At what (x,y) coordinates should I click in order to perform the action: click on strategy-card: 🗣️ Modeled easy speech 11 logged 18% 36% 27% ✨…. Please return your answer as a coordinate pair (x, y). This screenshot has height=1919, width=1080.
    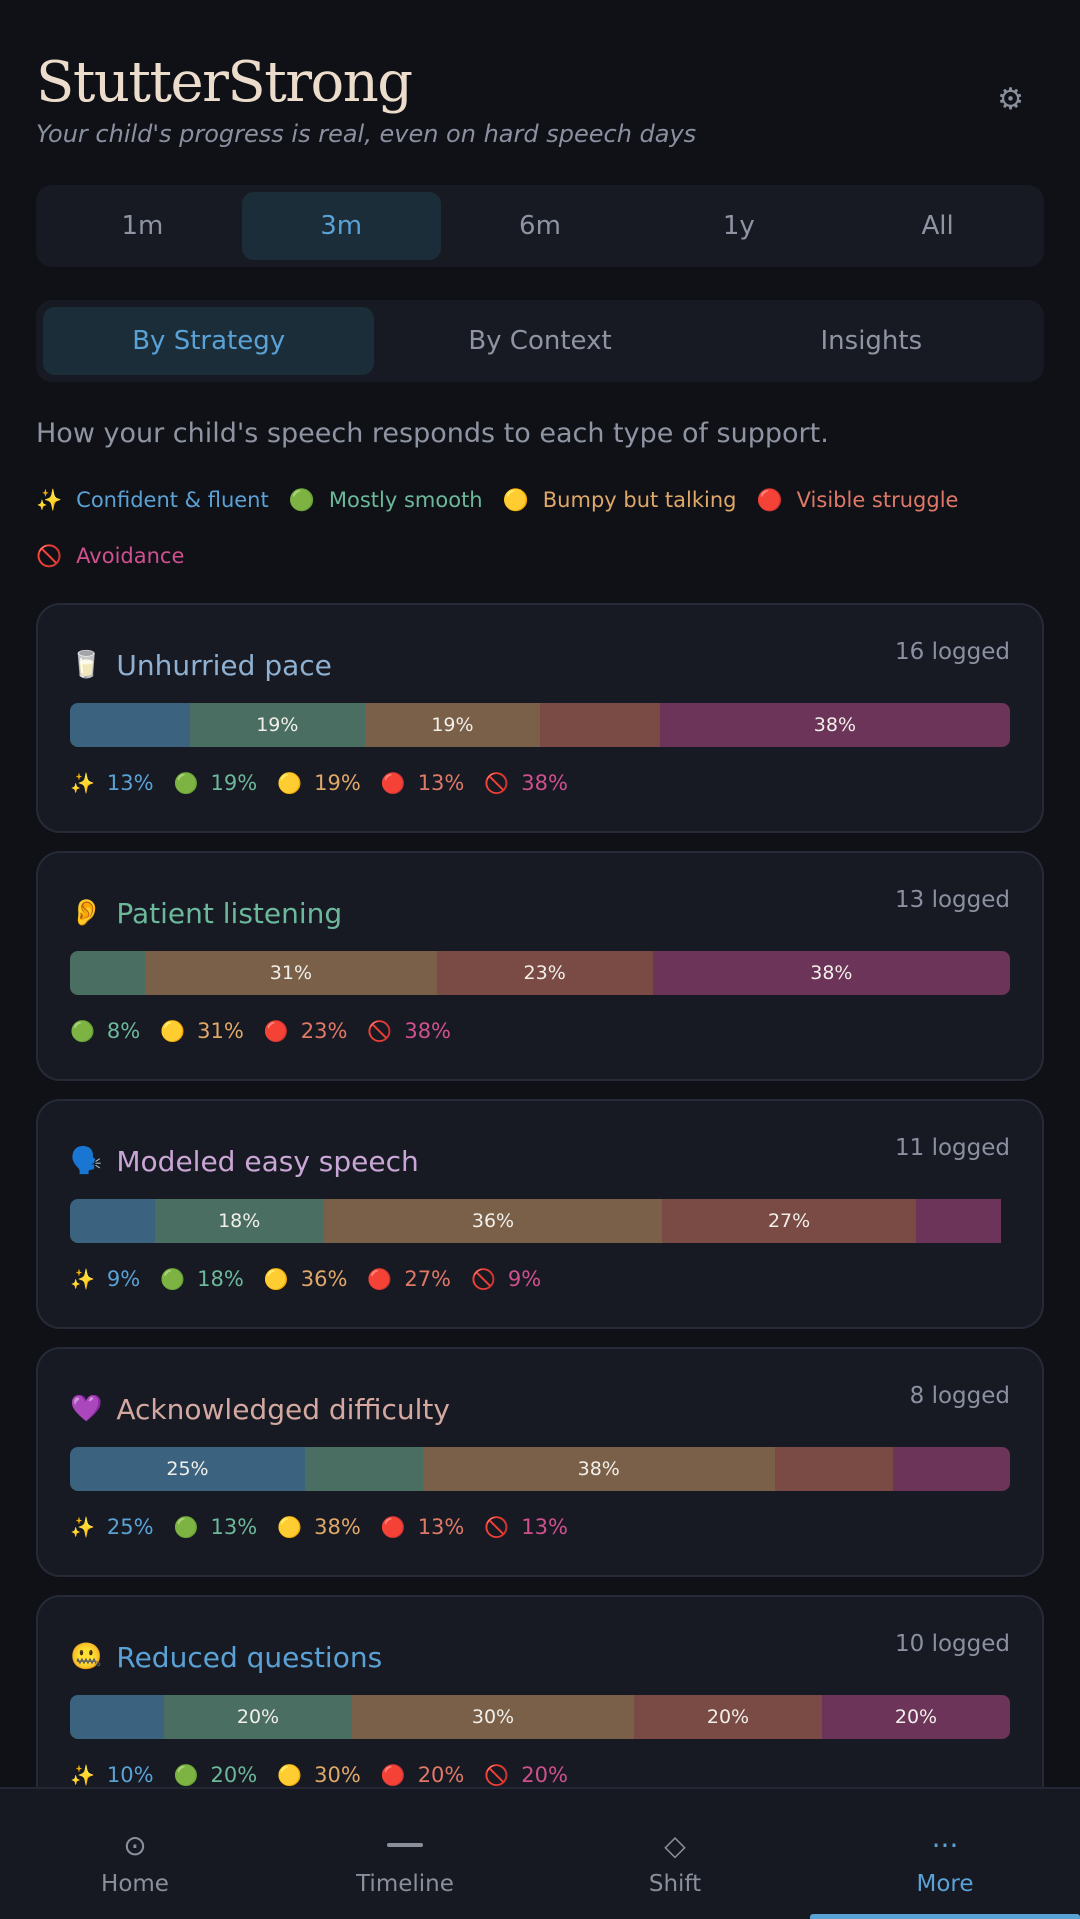
    Looking at the image, I should click on (540, 1214).